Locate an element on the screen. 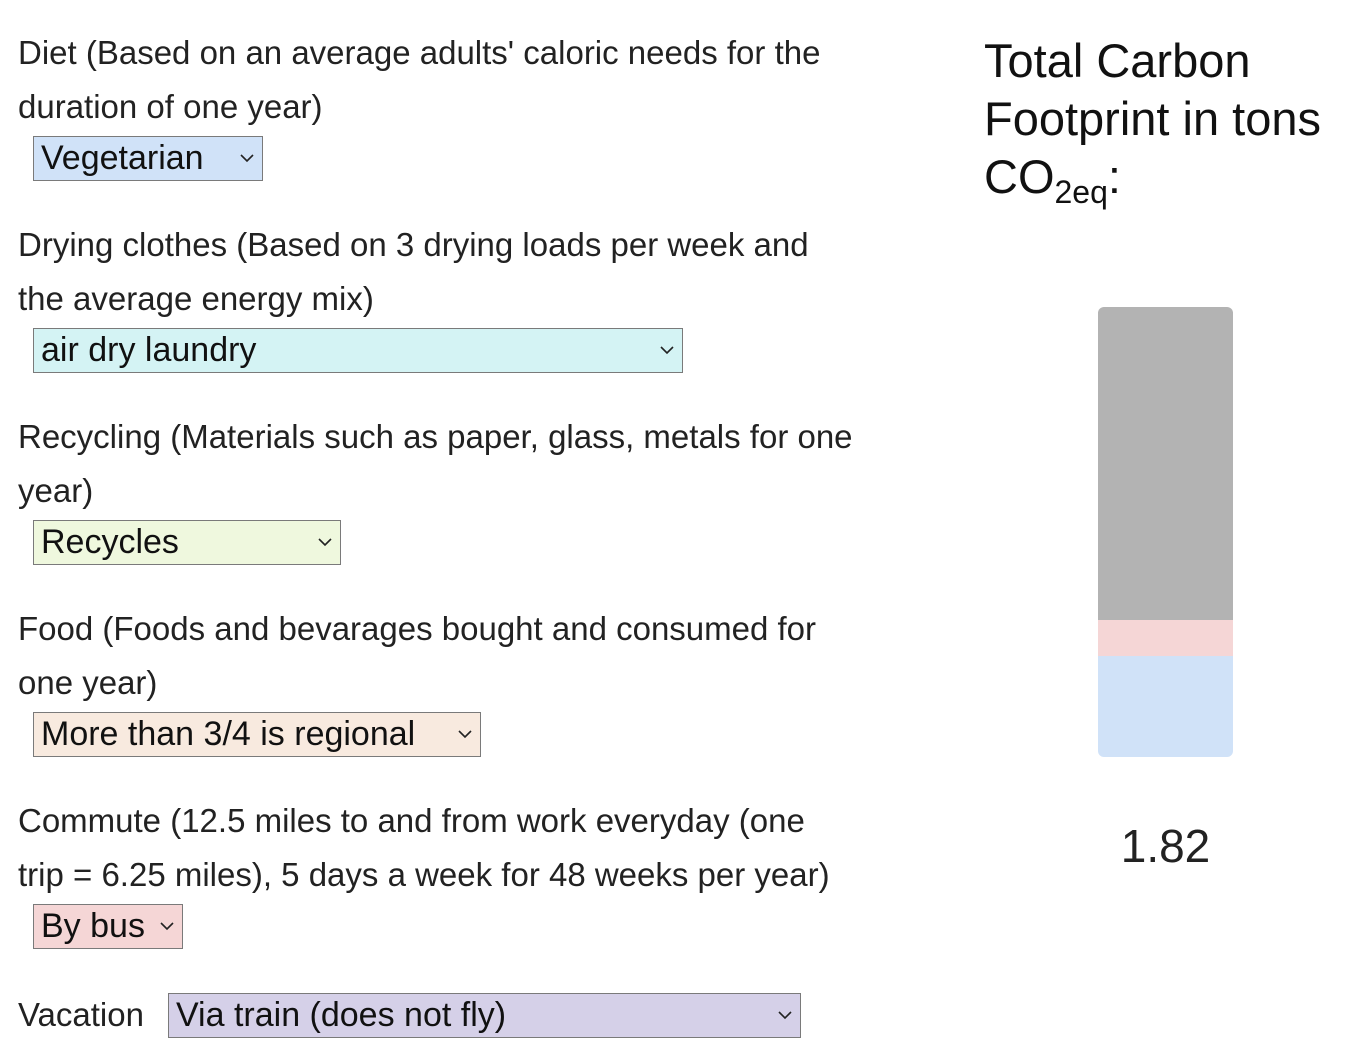 The height and width of the screenshot is (1050, 1354). drying-select: air dry laundry is located at coordinates (358, 350).